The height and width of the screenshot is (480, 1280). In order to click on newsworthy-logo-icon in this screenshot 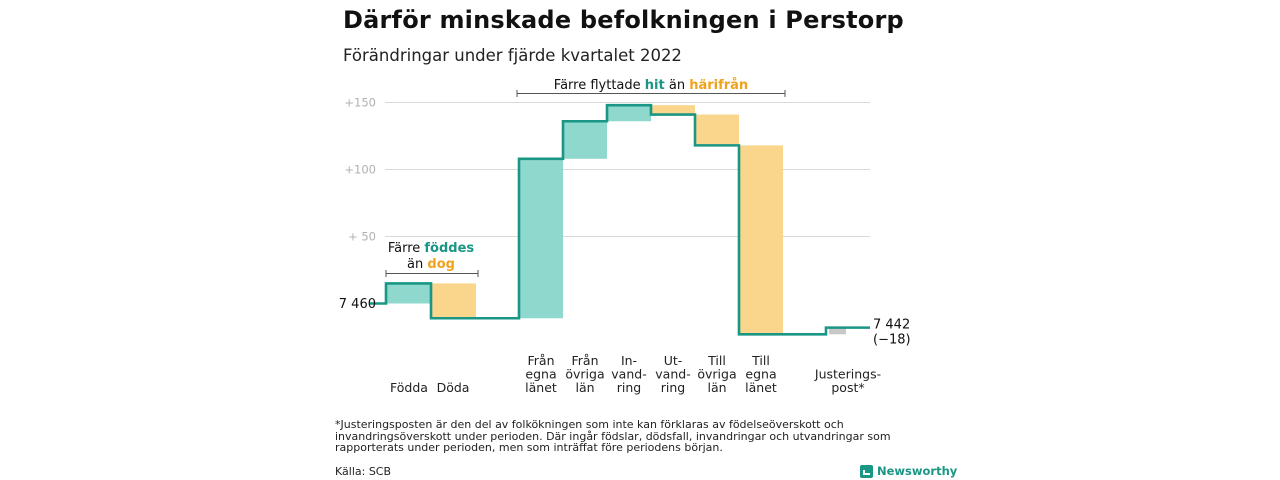, I will do `click(866, 471)`.